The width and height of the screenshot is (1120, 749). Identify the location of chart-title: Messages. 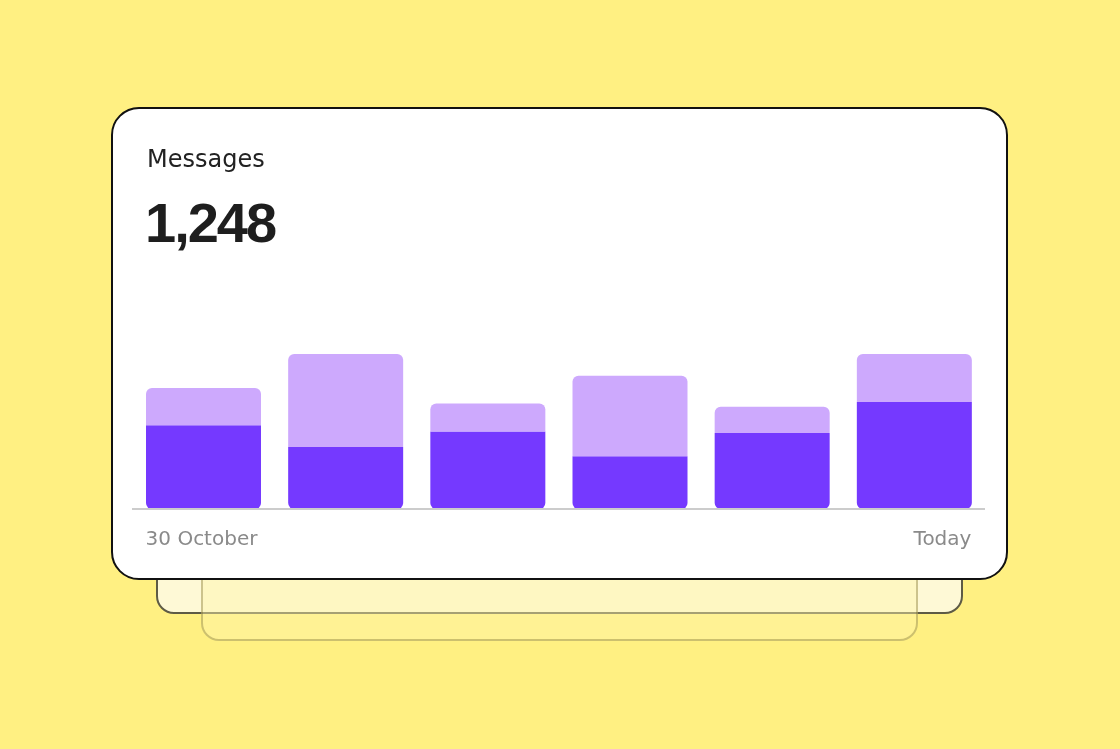
(206, 159).